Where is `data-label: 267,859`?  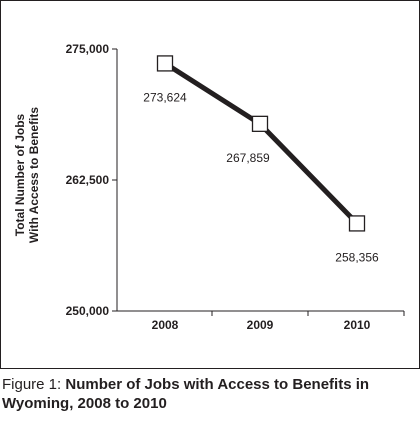 data-label: 267,859 is located at coordinates (248, 158).